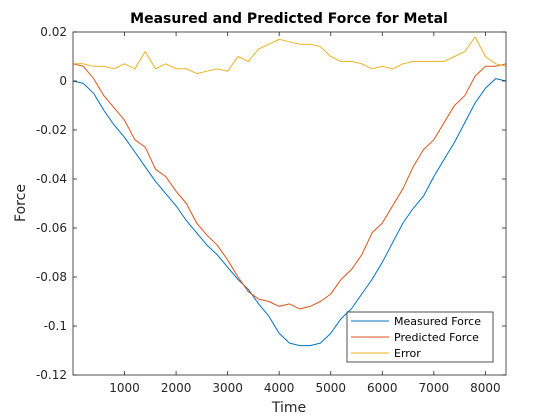  Describe the element at coordinates (289, 19) in the screenshot. I see `chart-title: Measured and Predicted Force for Metal` at that location.